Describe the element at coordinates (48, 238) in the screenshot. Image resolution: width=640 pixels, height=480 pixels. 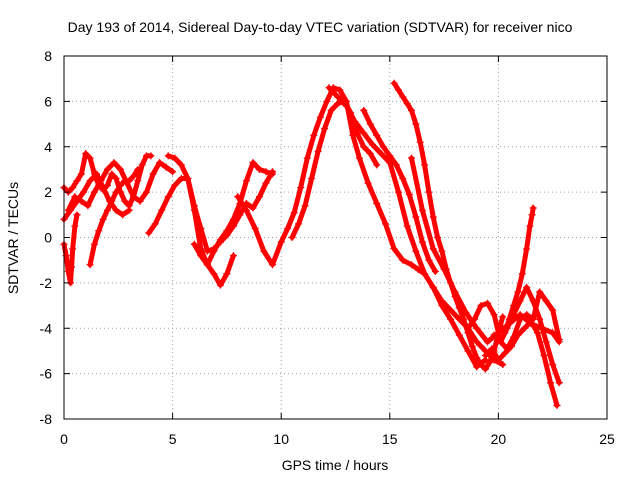
I see `y-tick-label: 0` at that location.